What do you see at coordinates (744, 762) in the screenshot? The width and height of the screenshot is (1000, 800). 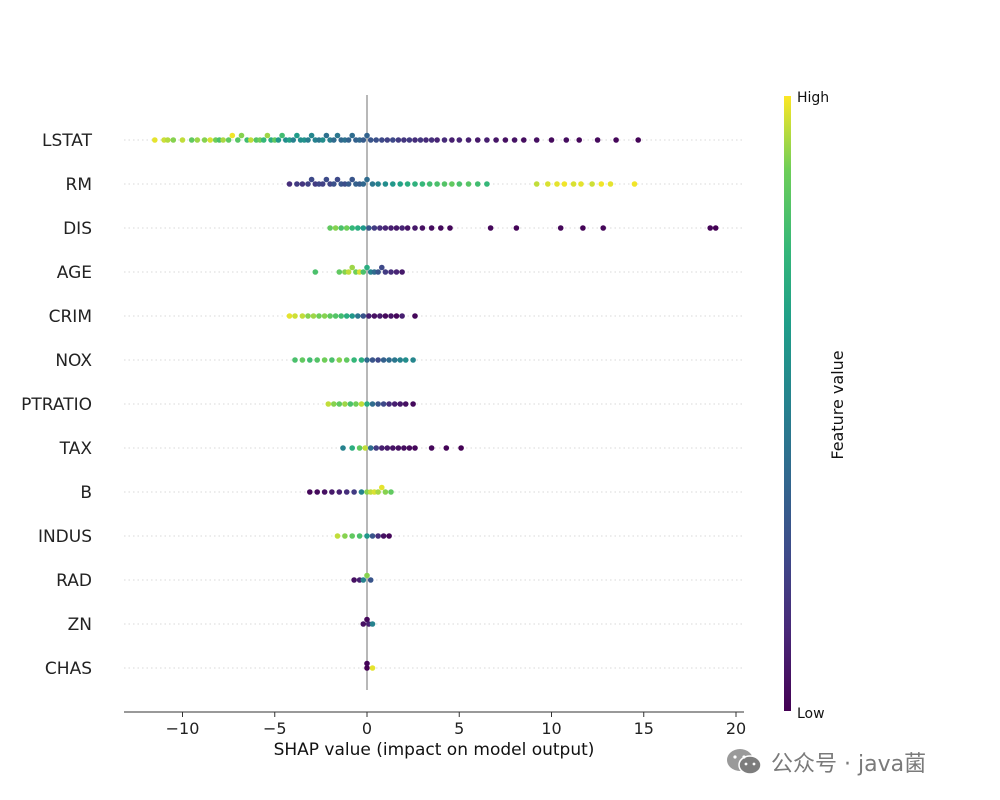 I see `wechat-icon` at bounding box center [744, 762].